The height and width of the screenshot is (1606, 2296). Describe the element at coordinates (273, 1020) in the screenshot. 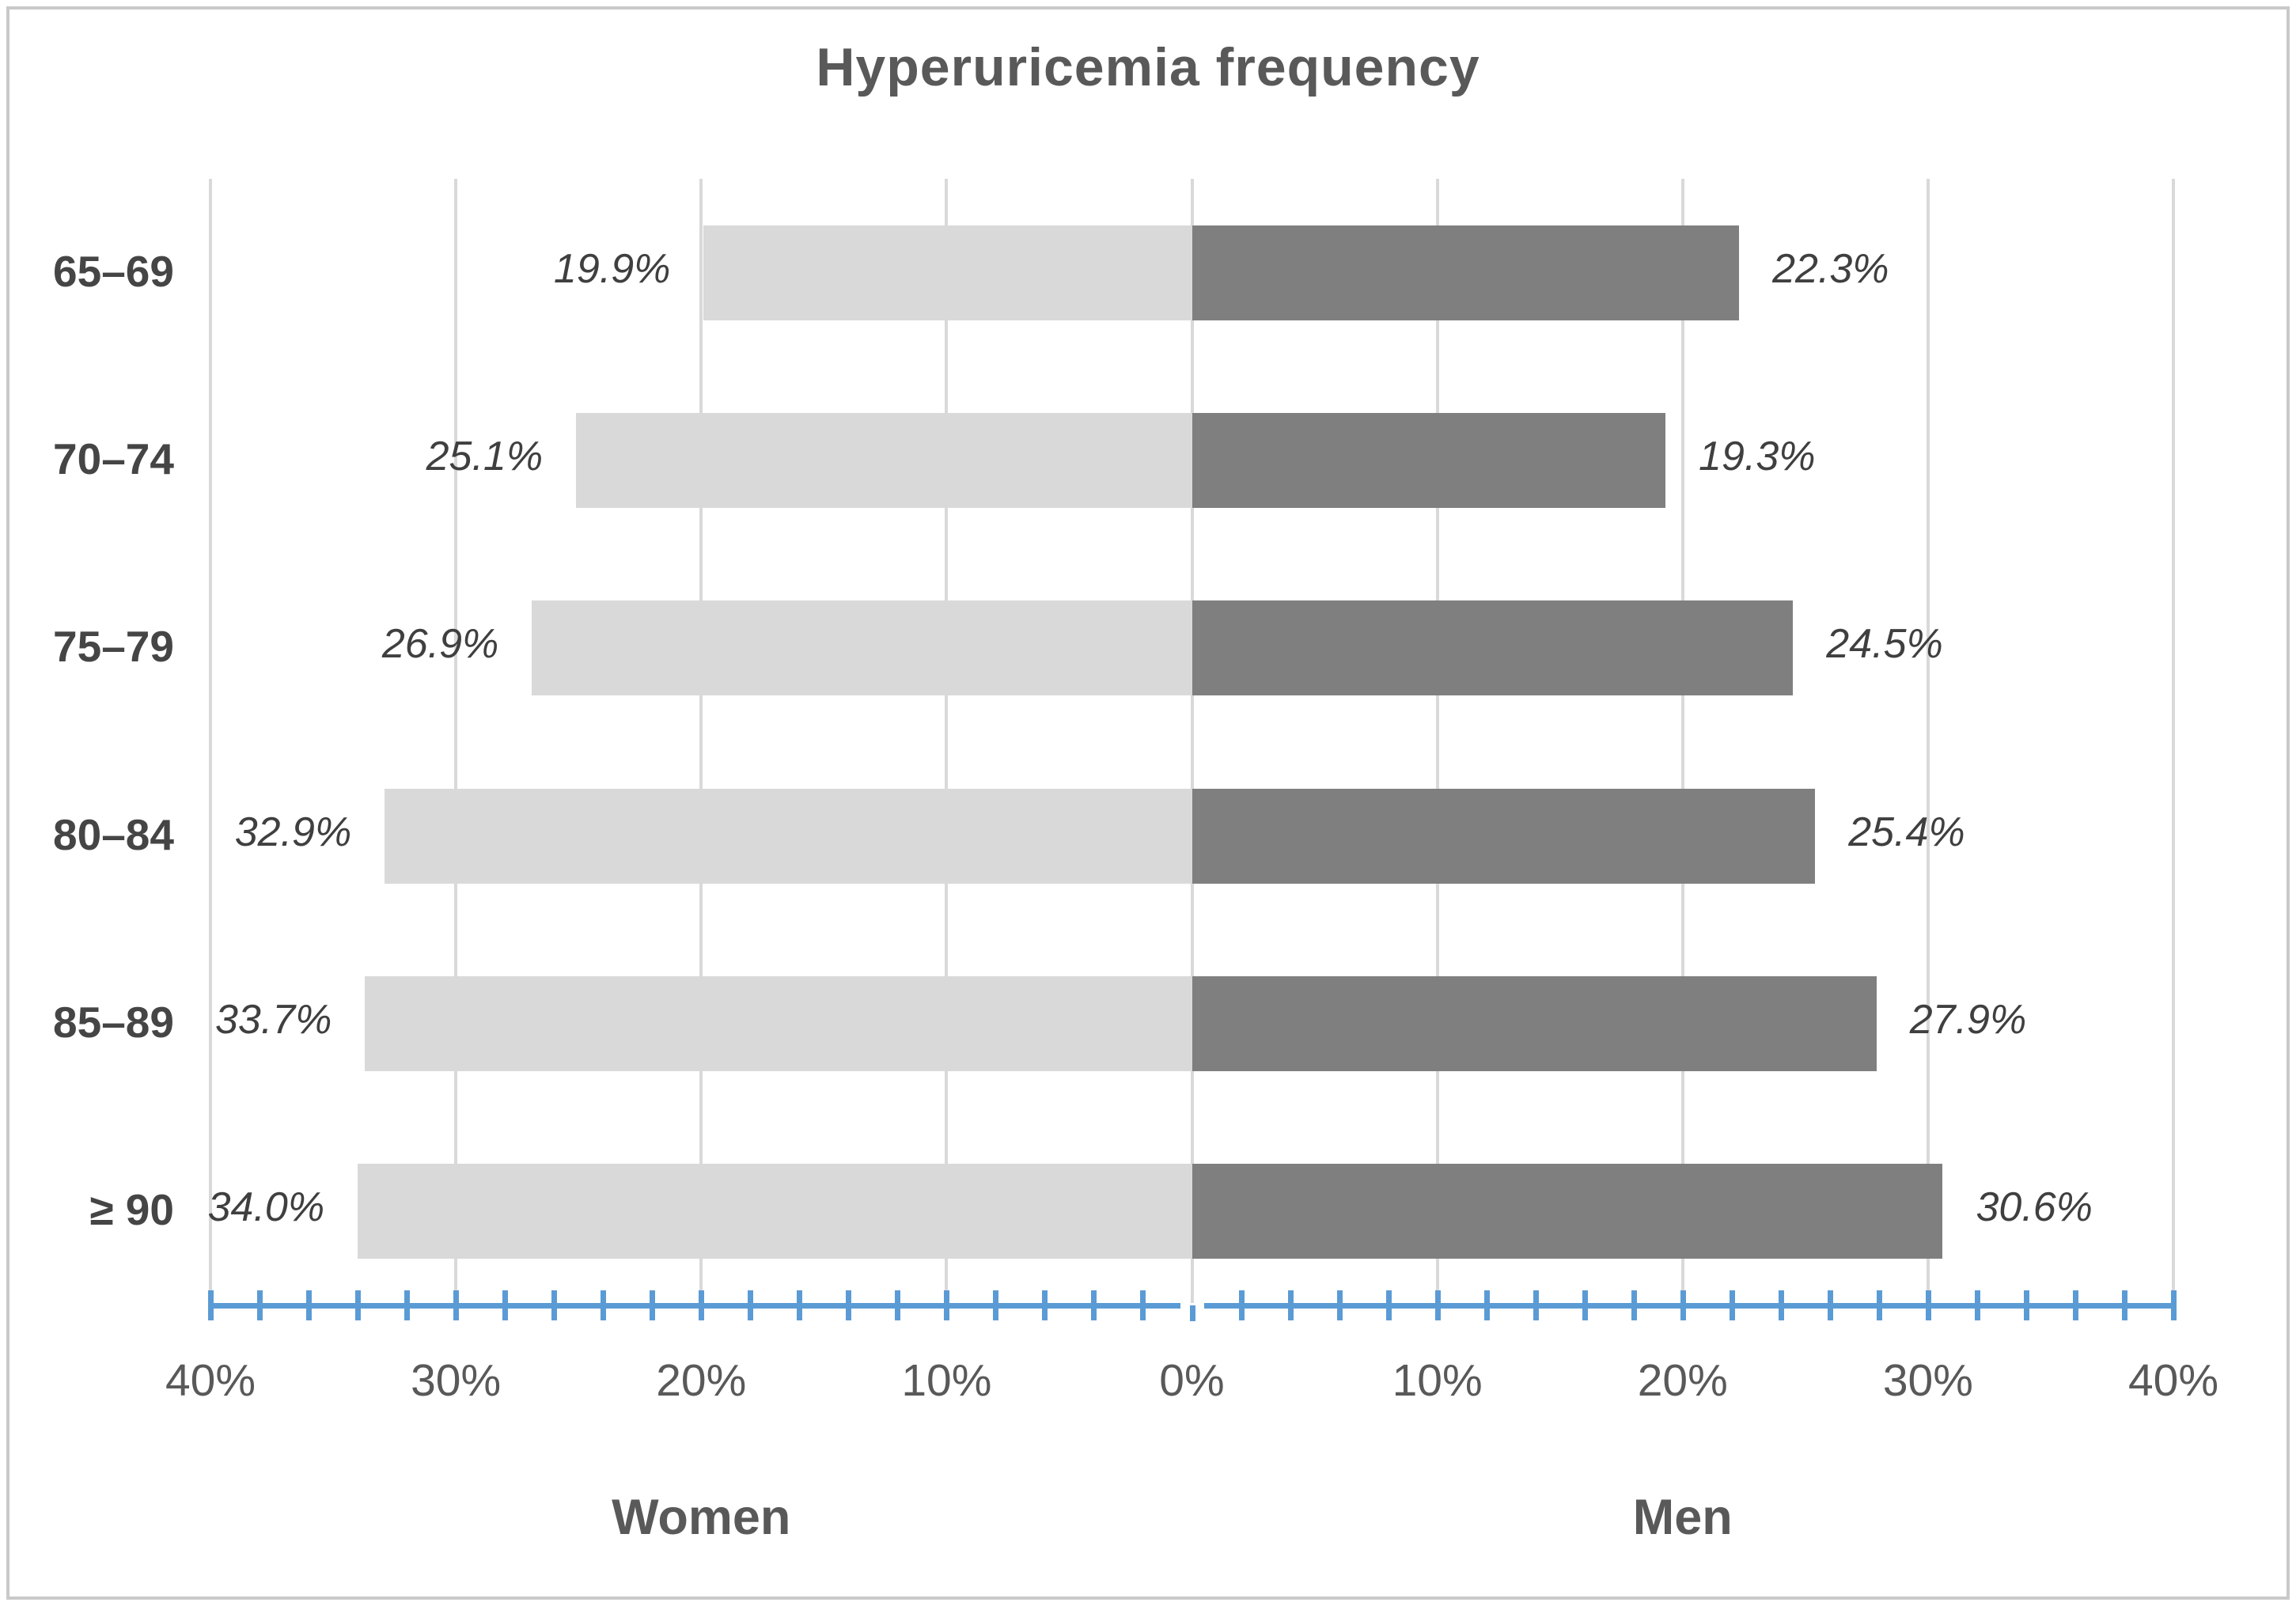

I see `women-value-label: 33.7%` at that location.